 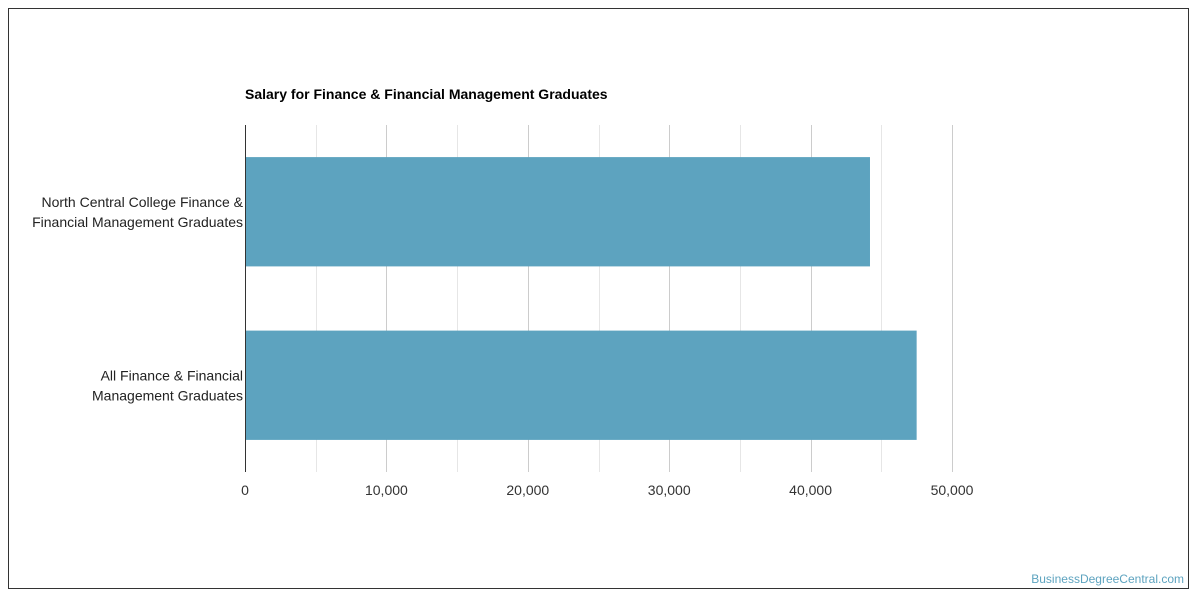 I want to click on x-tick-label: 40,000, so click(x=810, y=490).